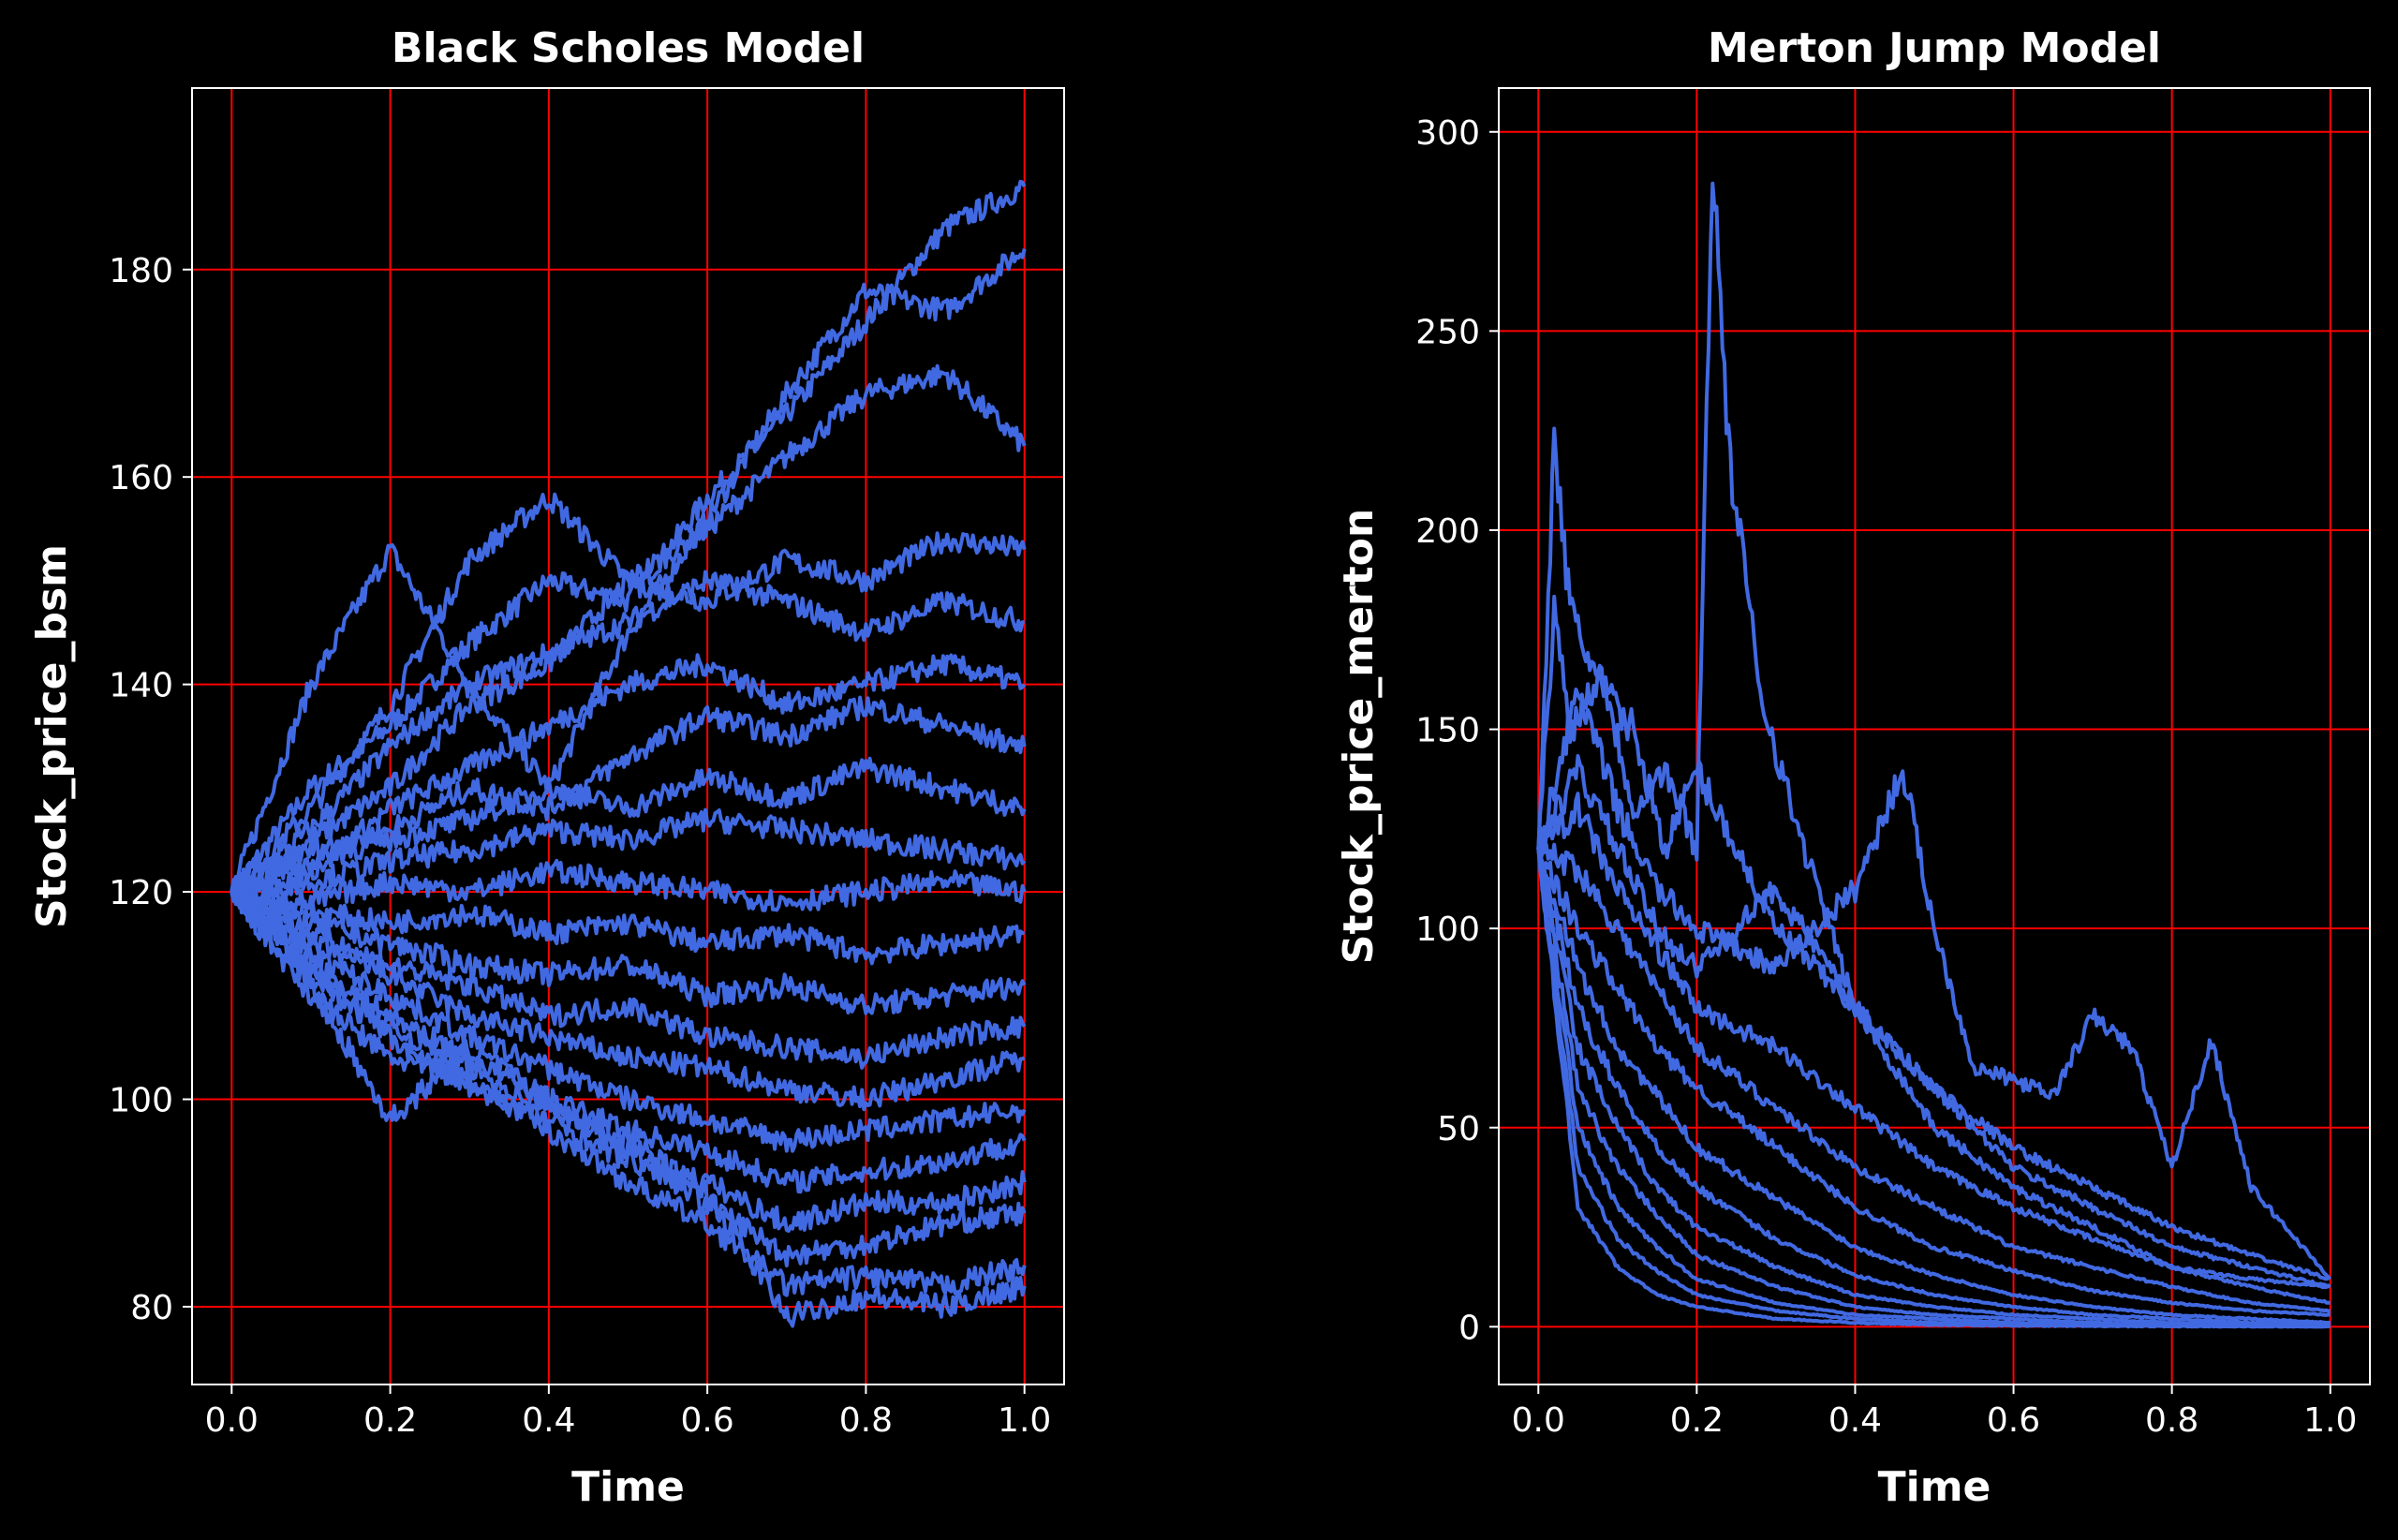 The width and height of the screenshot is (2398, 1540). What do you see at coordinates (141, 478) in the screenshot?
I see `y-tick-label: 160` at bounding box center [141, 478].